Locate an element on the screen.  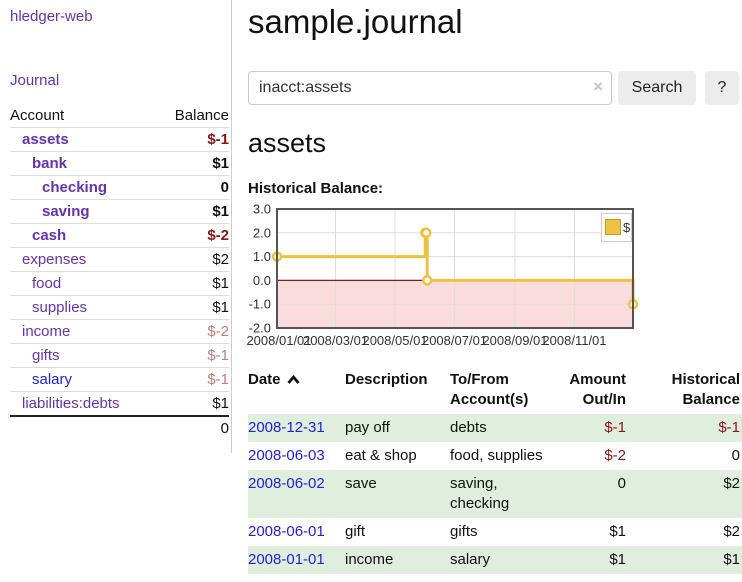
transaction-date-link: 2008-06-02 is located at coordinates (286, 483).